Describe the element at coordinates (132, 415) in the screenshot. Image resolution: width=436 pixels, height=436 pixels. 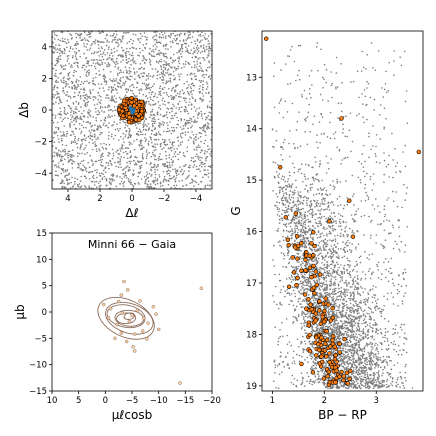
I see `pm-x-label: μℓcosb` at that location.